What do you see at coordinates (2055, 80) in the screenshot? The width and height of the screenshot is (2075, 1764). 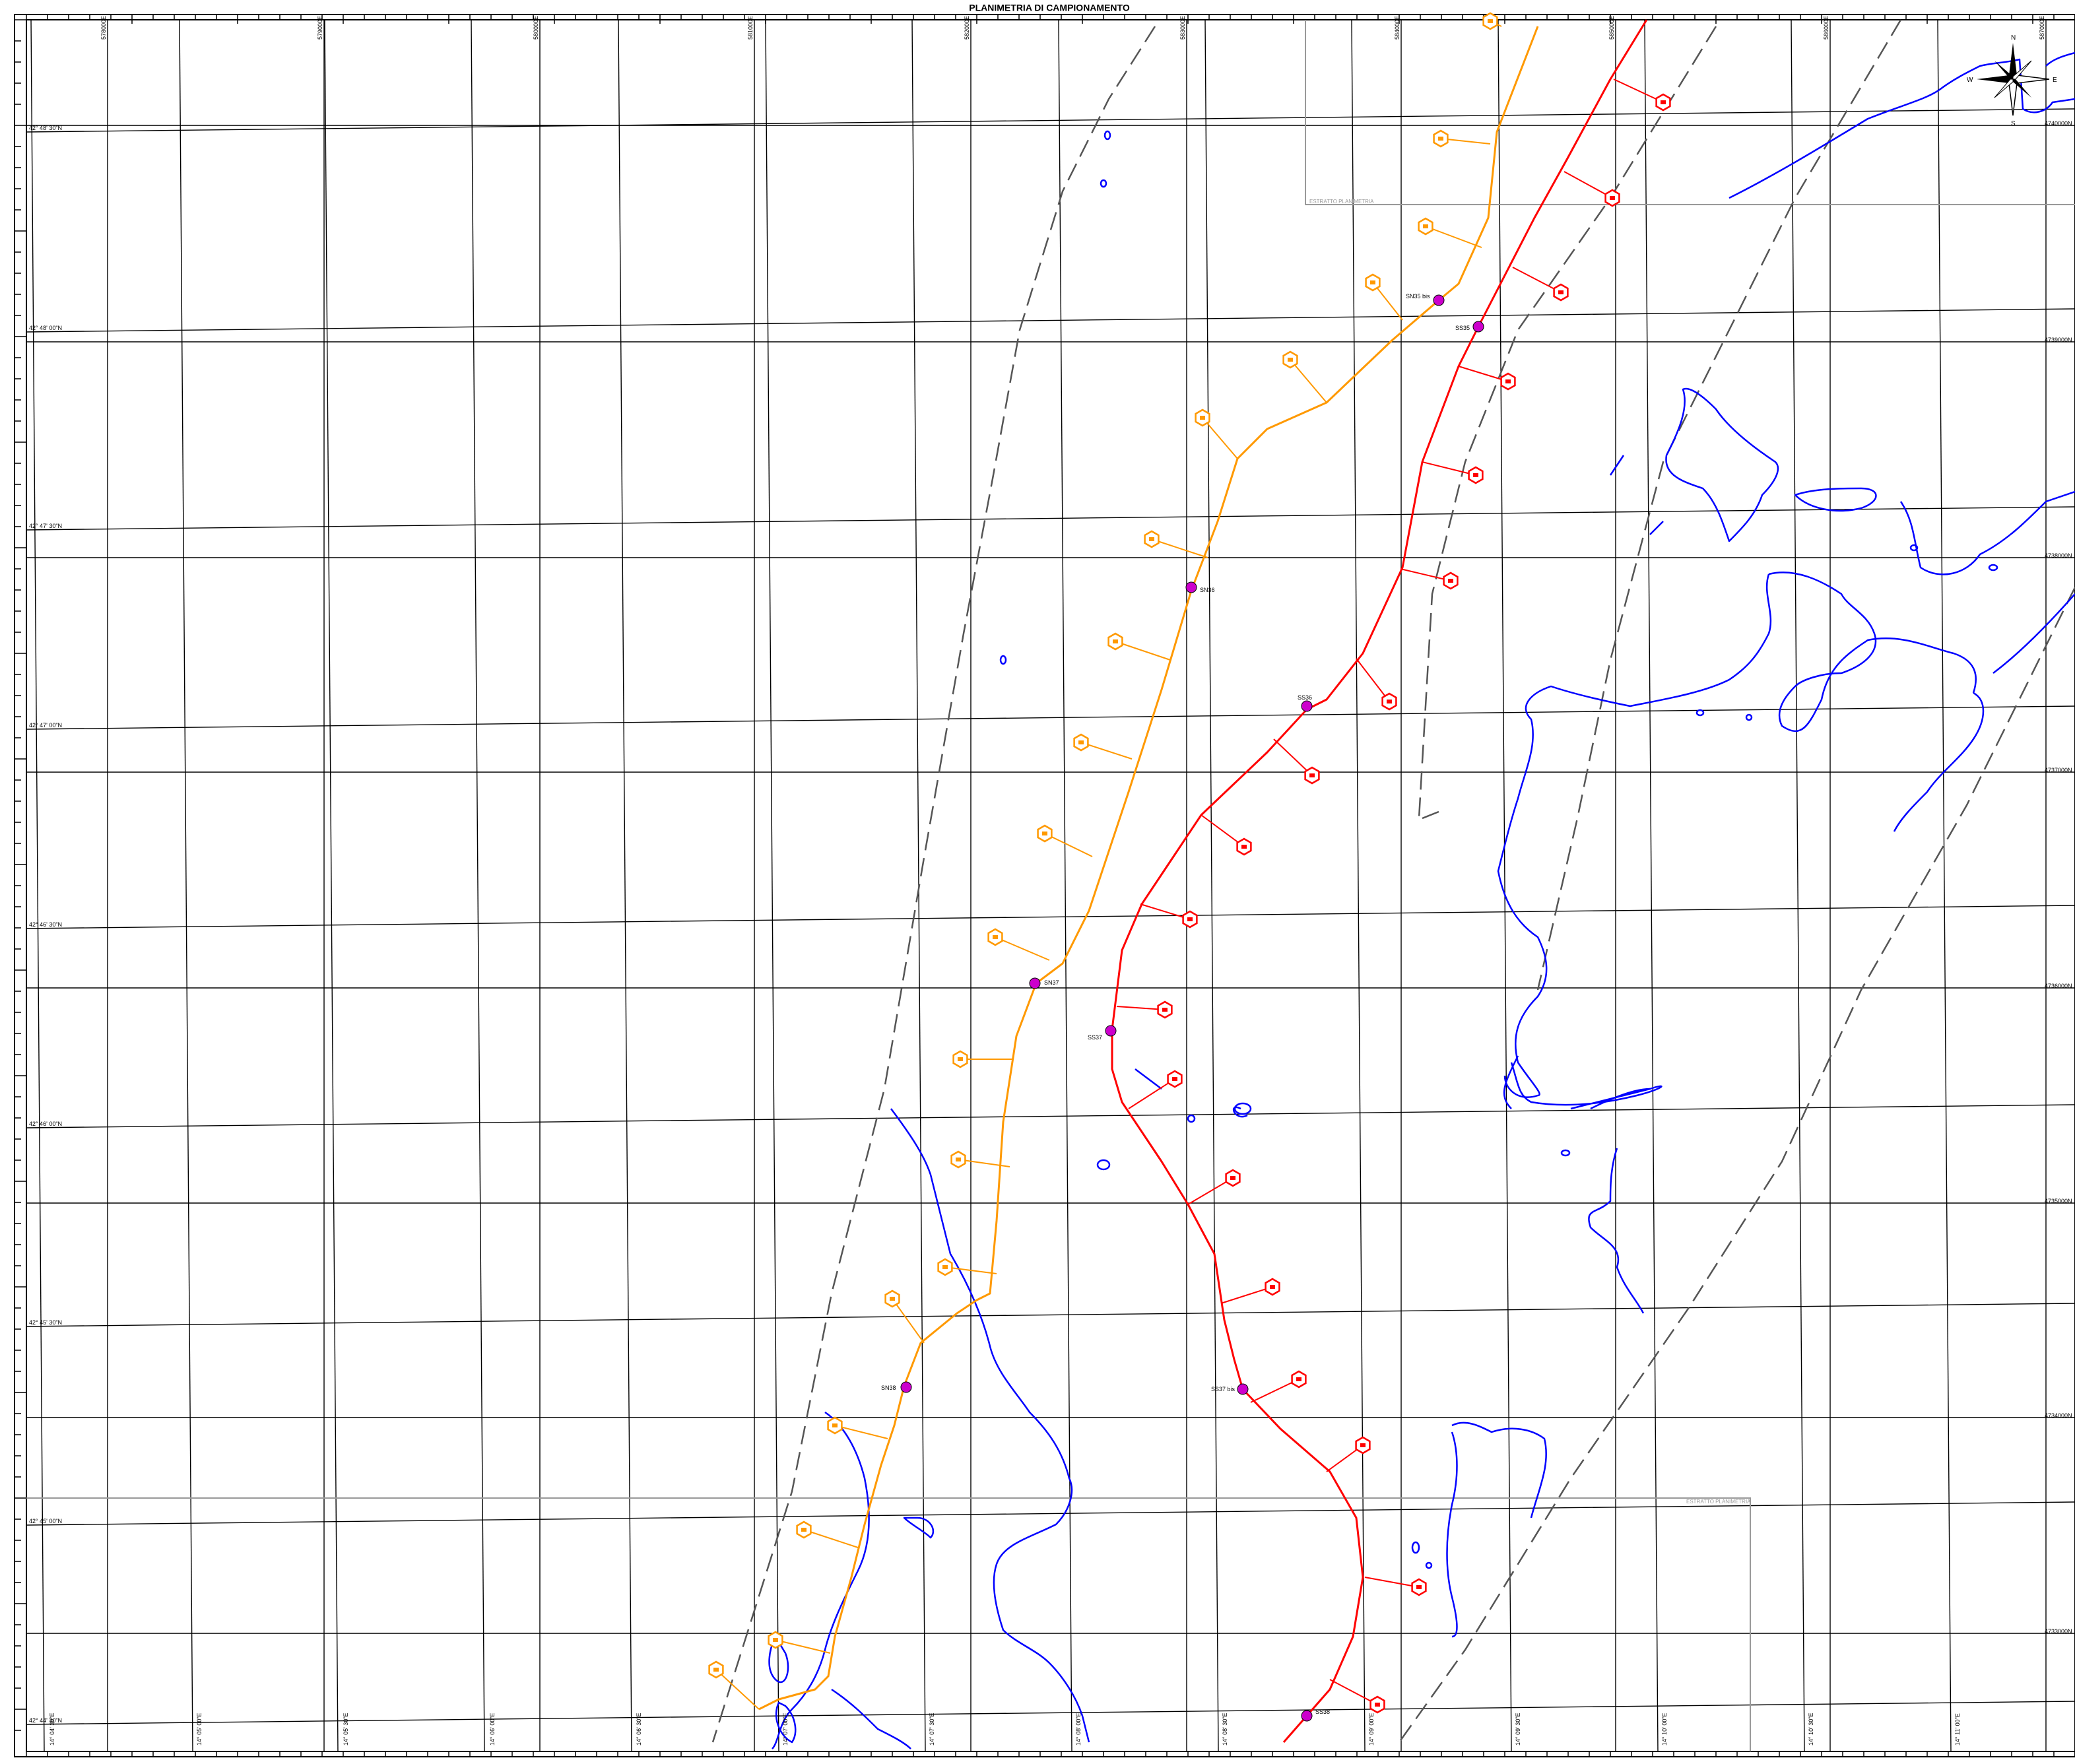 I see `compass-e: E` at bounding box center [2055, 80].